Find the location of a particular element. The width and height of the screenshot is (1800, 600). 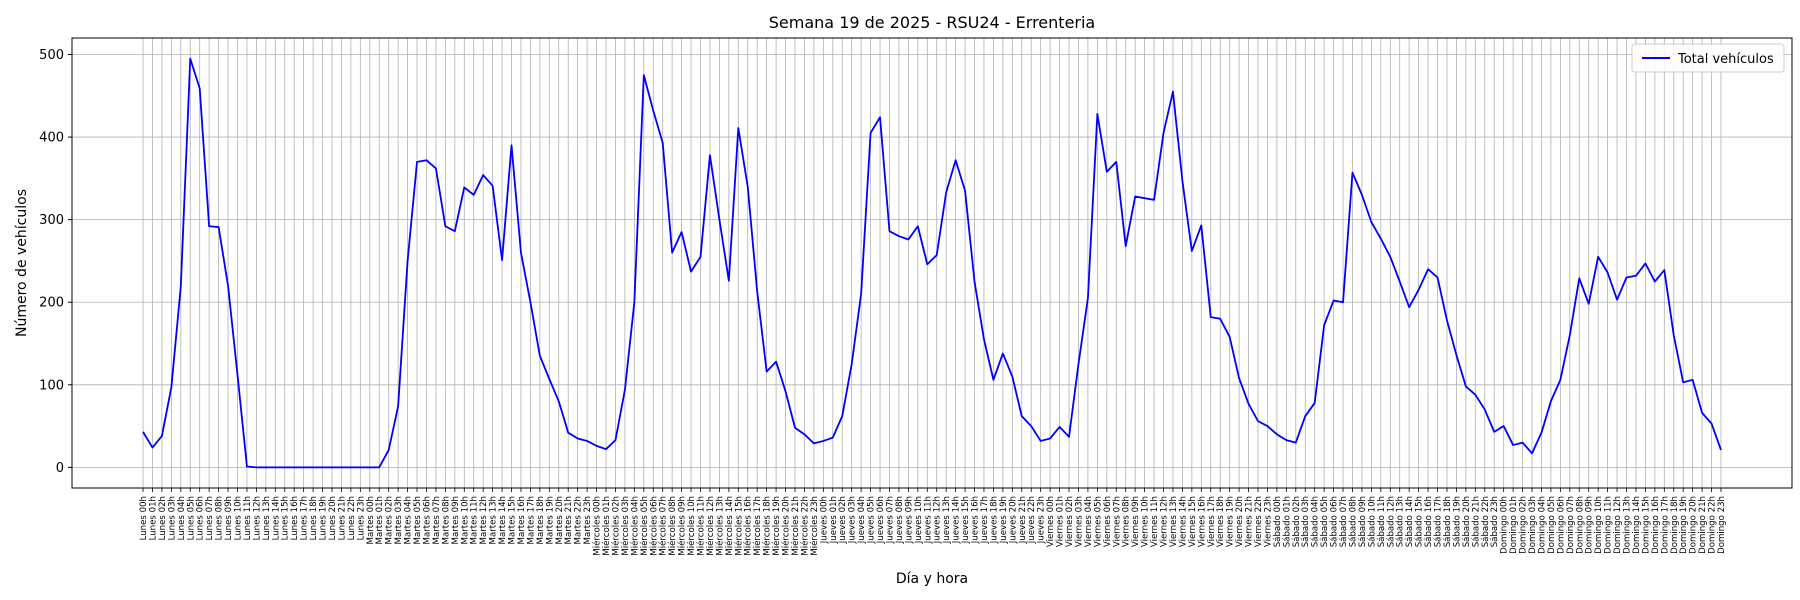

x-tick-label: Martes 04h is located at coordinates (409, 520).